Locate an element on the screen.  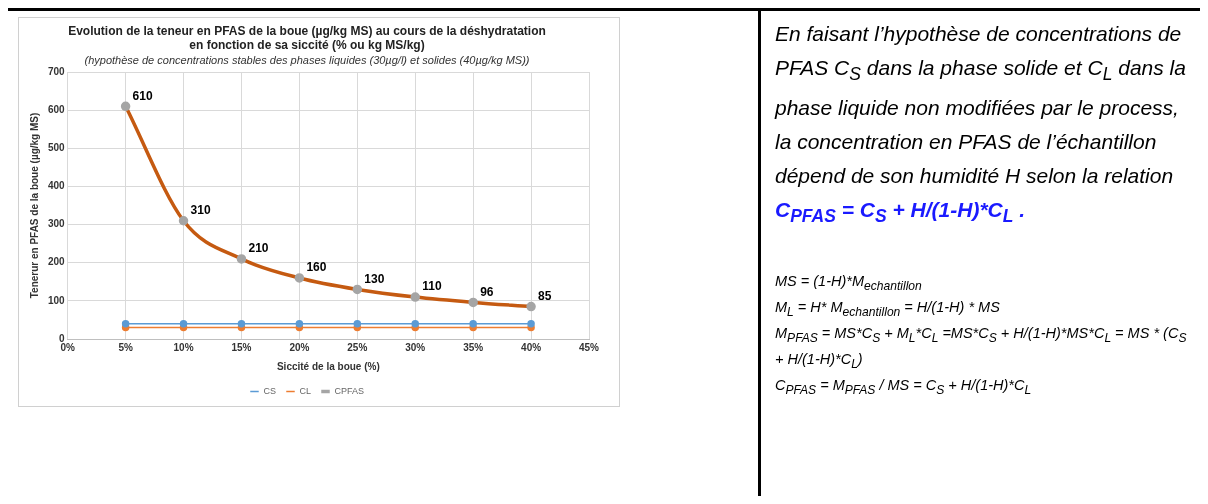
x-tick-label: 30% is located at coordinates (415, 347).